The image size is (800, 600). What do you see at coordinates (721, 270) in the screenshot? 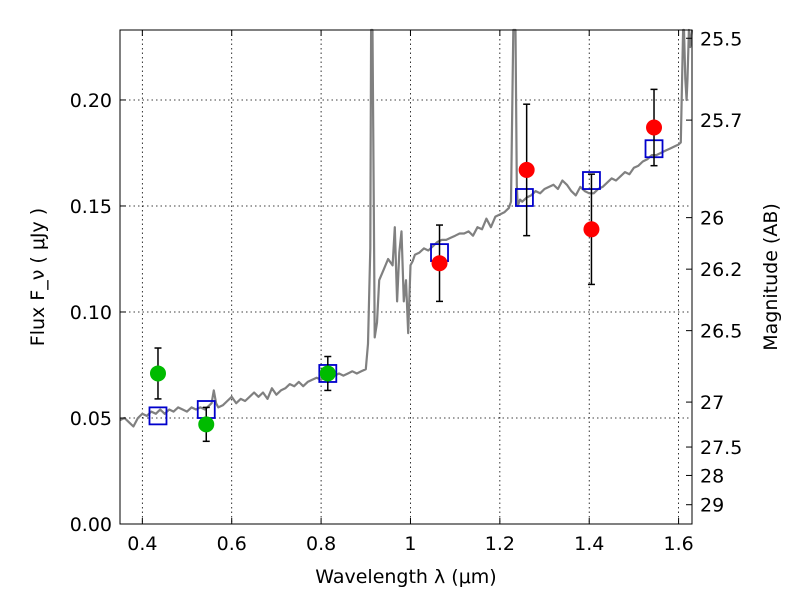
I see `right-tick-label: 26.2` at bounding box center [721, 270].